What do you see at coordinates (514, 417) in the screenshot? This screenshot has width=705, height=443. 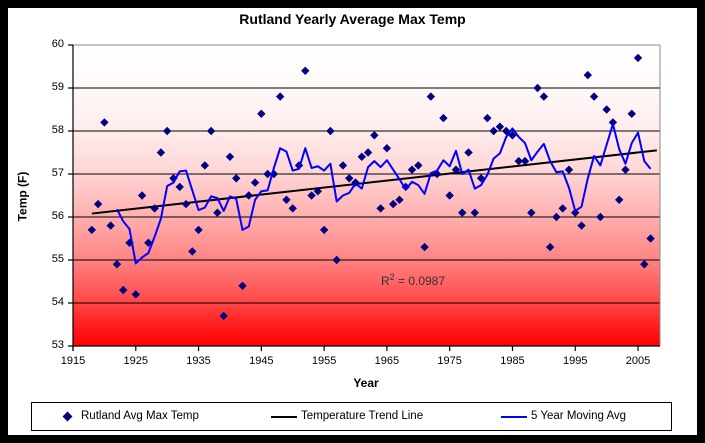 I see `legend-moving-avg-marker-icon` at bounding box center [514, 417].